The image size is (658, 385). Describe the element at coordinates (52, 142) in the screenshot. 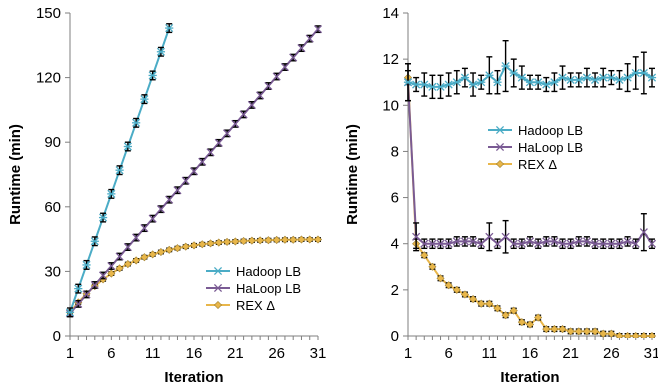

I see `chart1-y-tick-label: 90` at that location.